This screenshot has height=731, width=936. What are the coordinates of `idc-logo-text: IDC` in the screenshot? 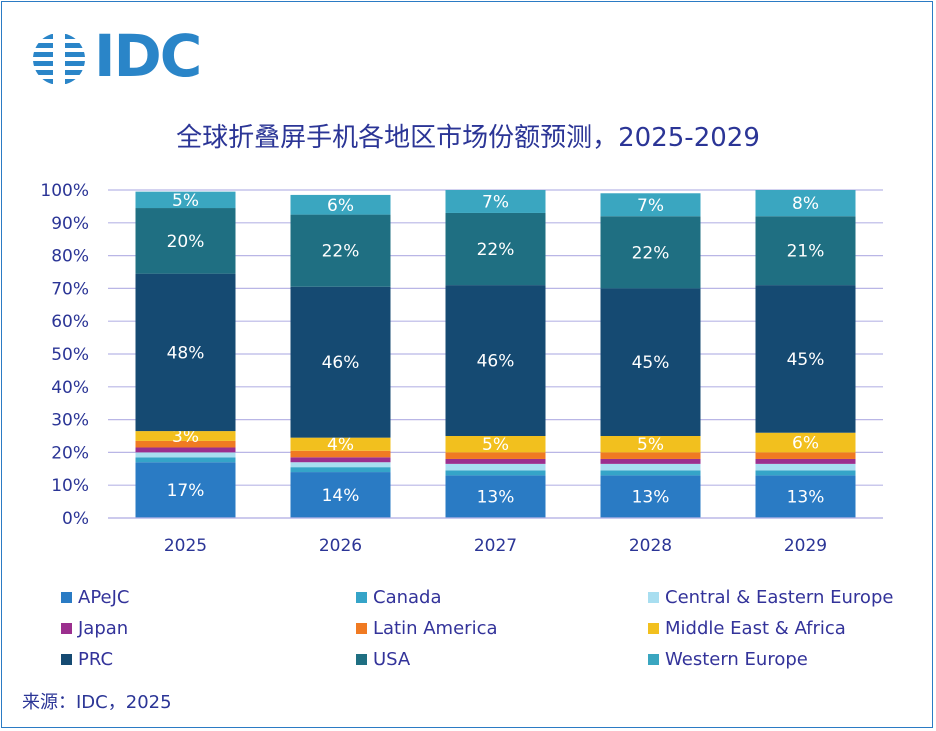 It's located at (148, 56).